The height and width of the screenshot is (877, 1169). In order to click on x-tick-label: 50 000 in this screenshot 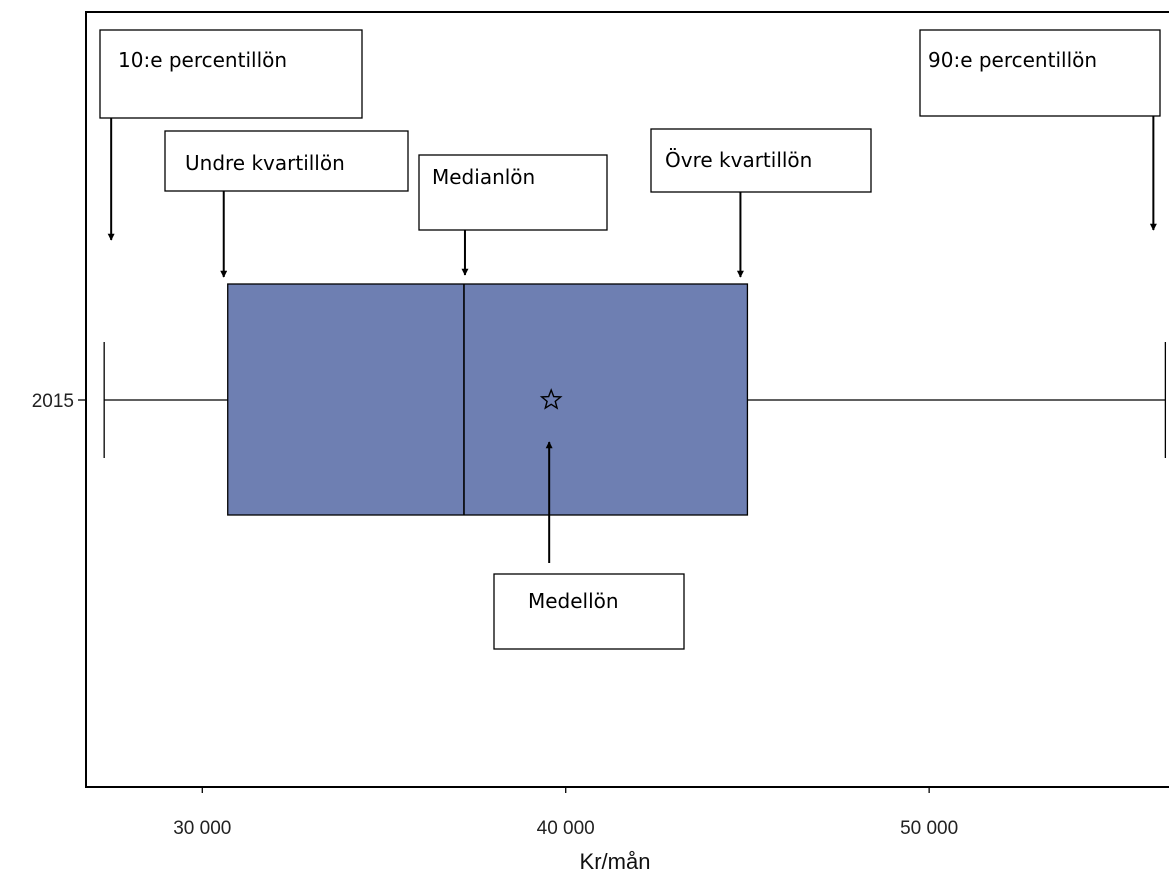, I will do `click(929, 828)`.